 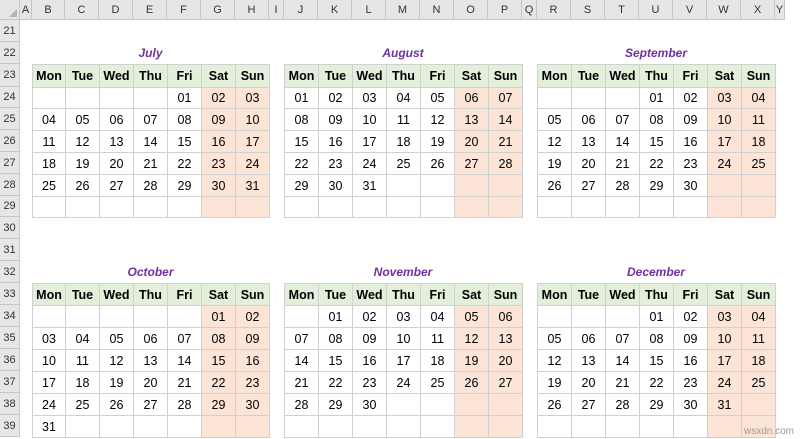 What do you see at coordinates (369, 294) in the screenshot?
I see `weekday-header: Wed` at bounding box center [369, 294].